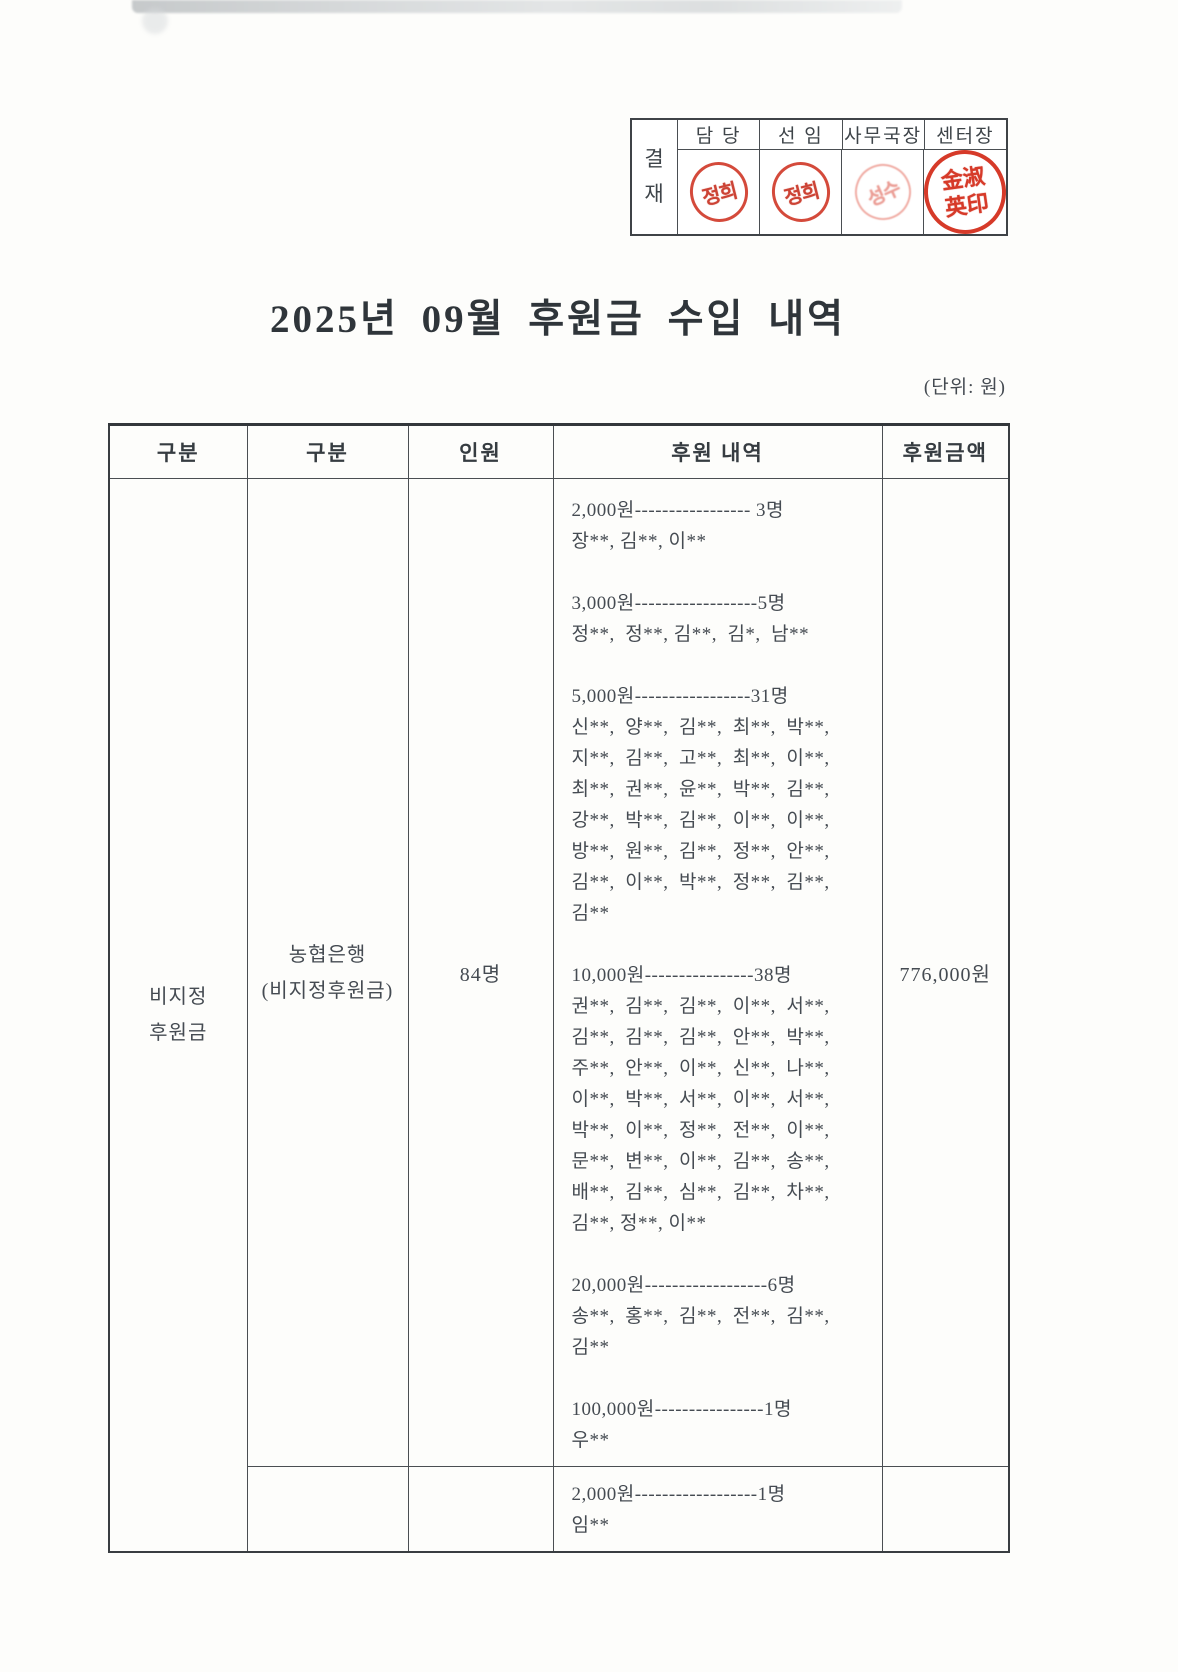  I want to click on centerjang-seal-stamp-icon: 金淑英印, so click(965, 192).